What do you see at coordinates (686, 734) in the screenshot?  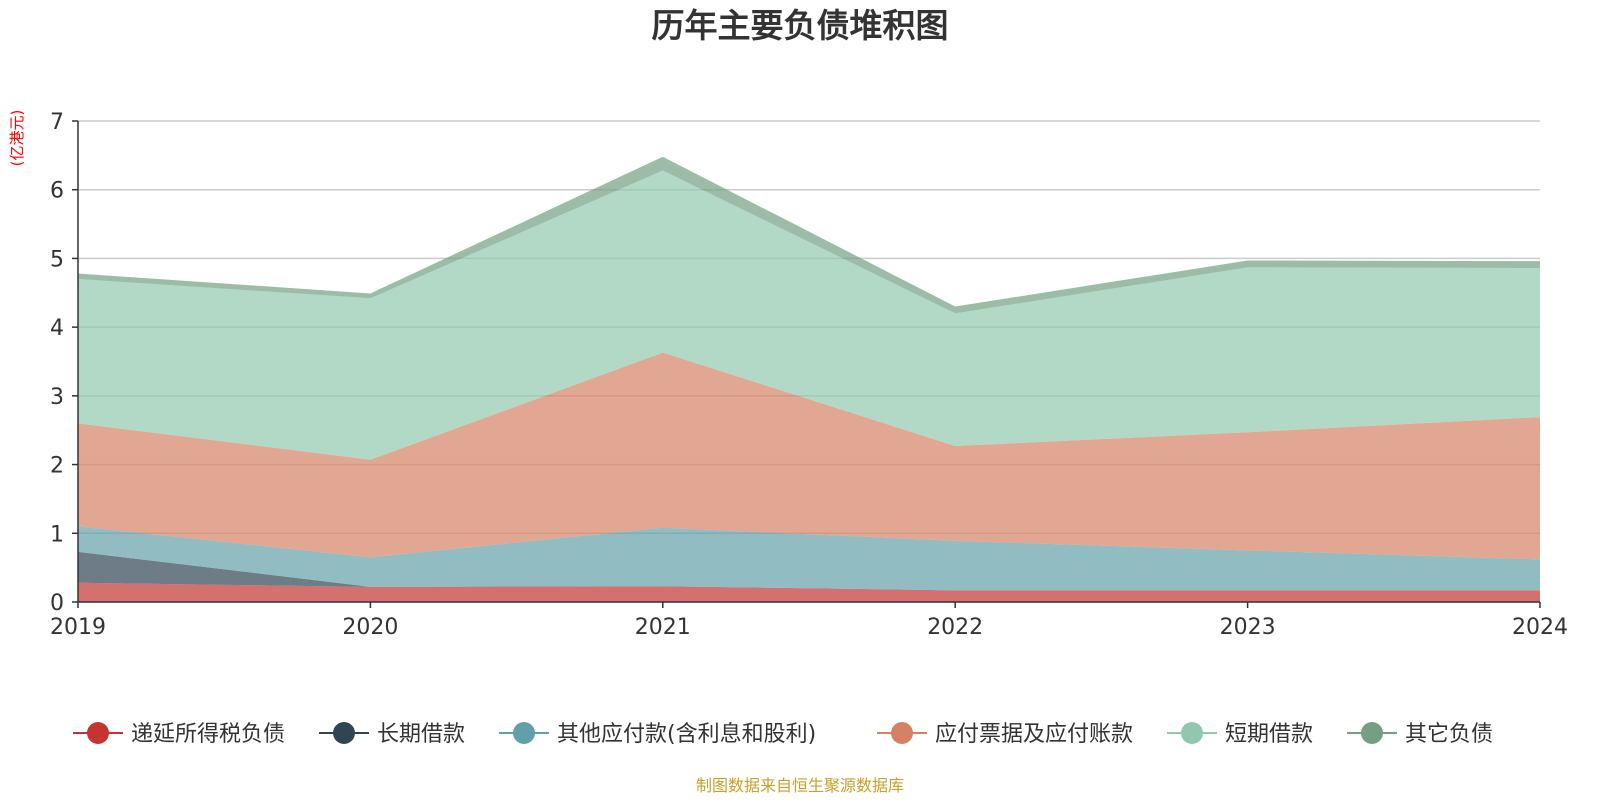 I see `legend-label: 其他应付款(含利息和股利)` at bounding box center [686, 734].